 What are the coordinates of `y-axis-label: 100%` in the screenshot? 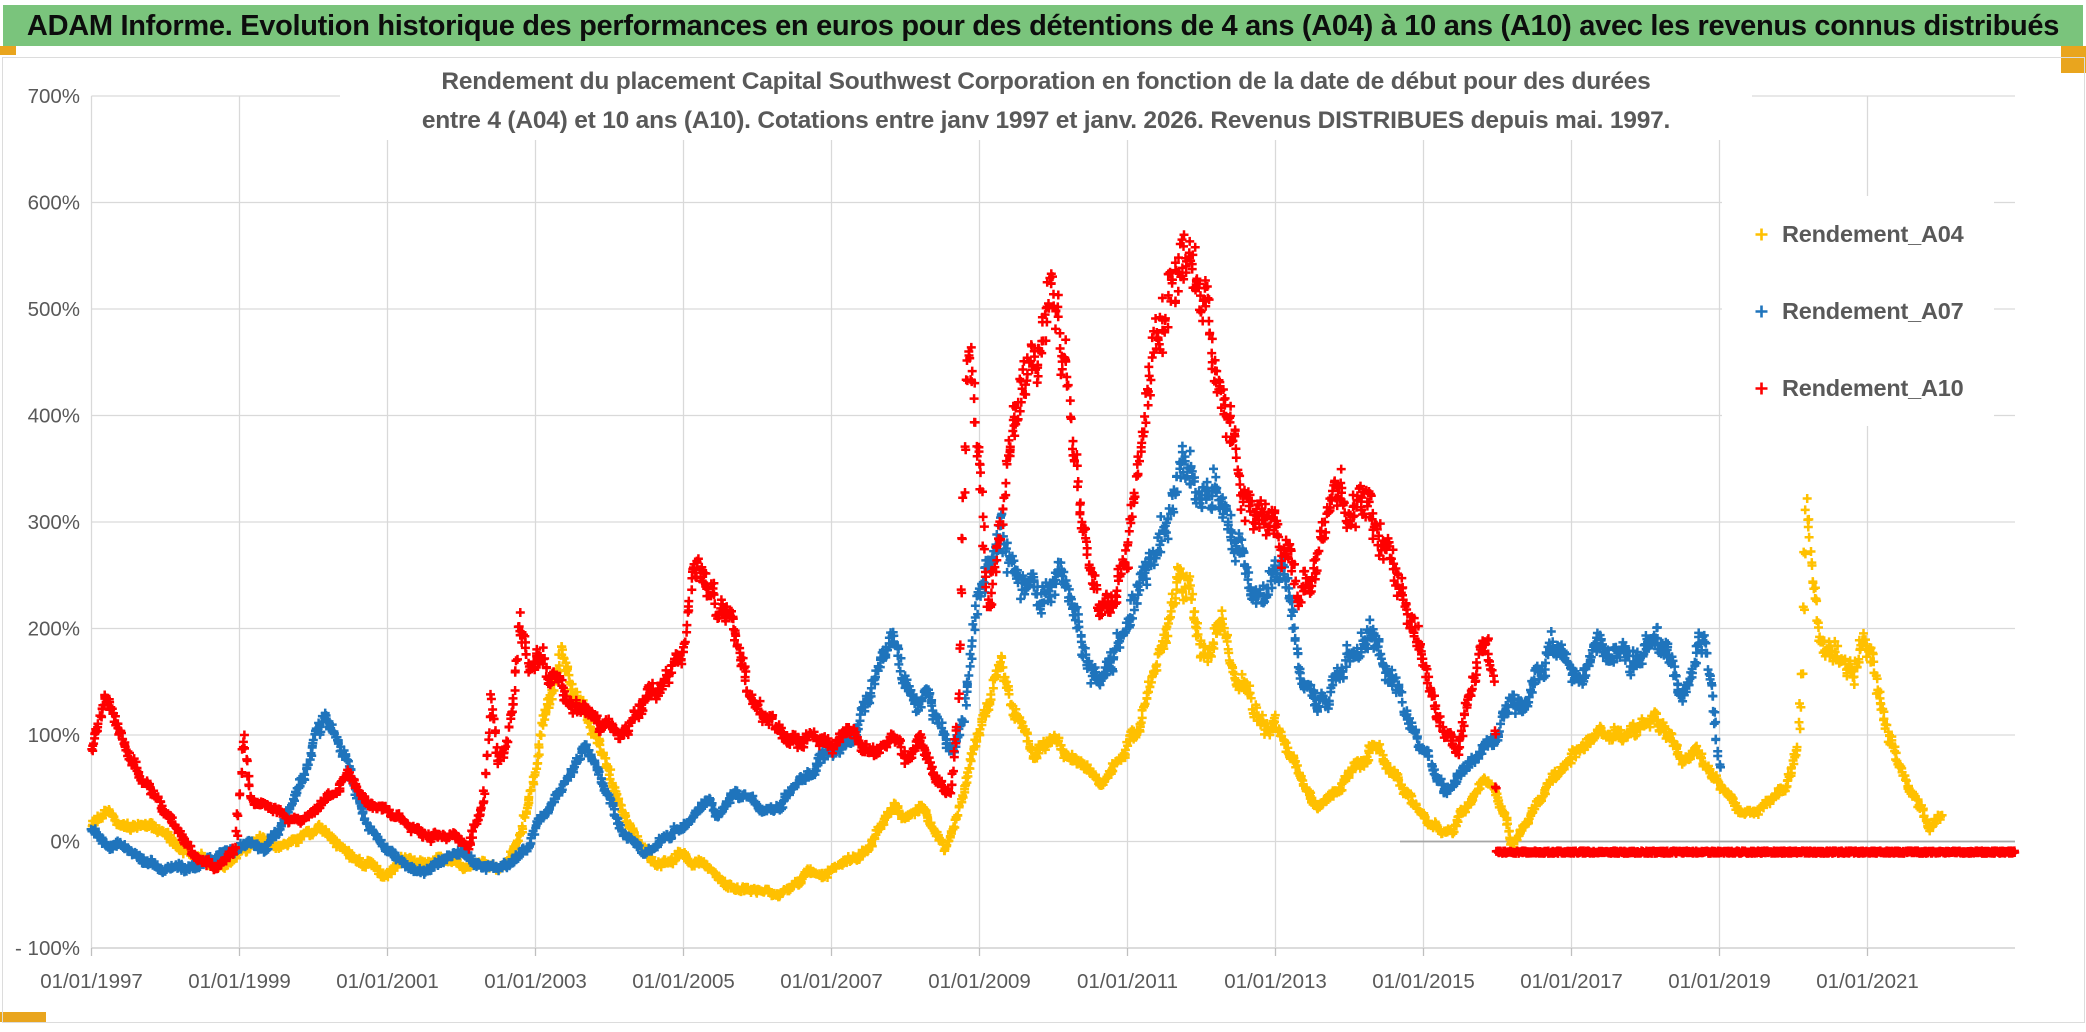 It's located at (54, 735).